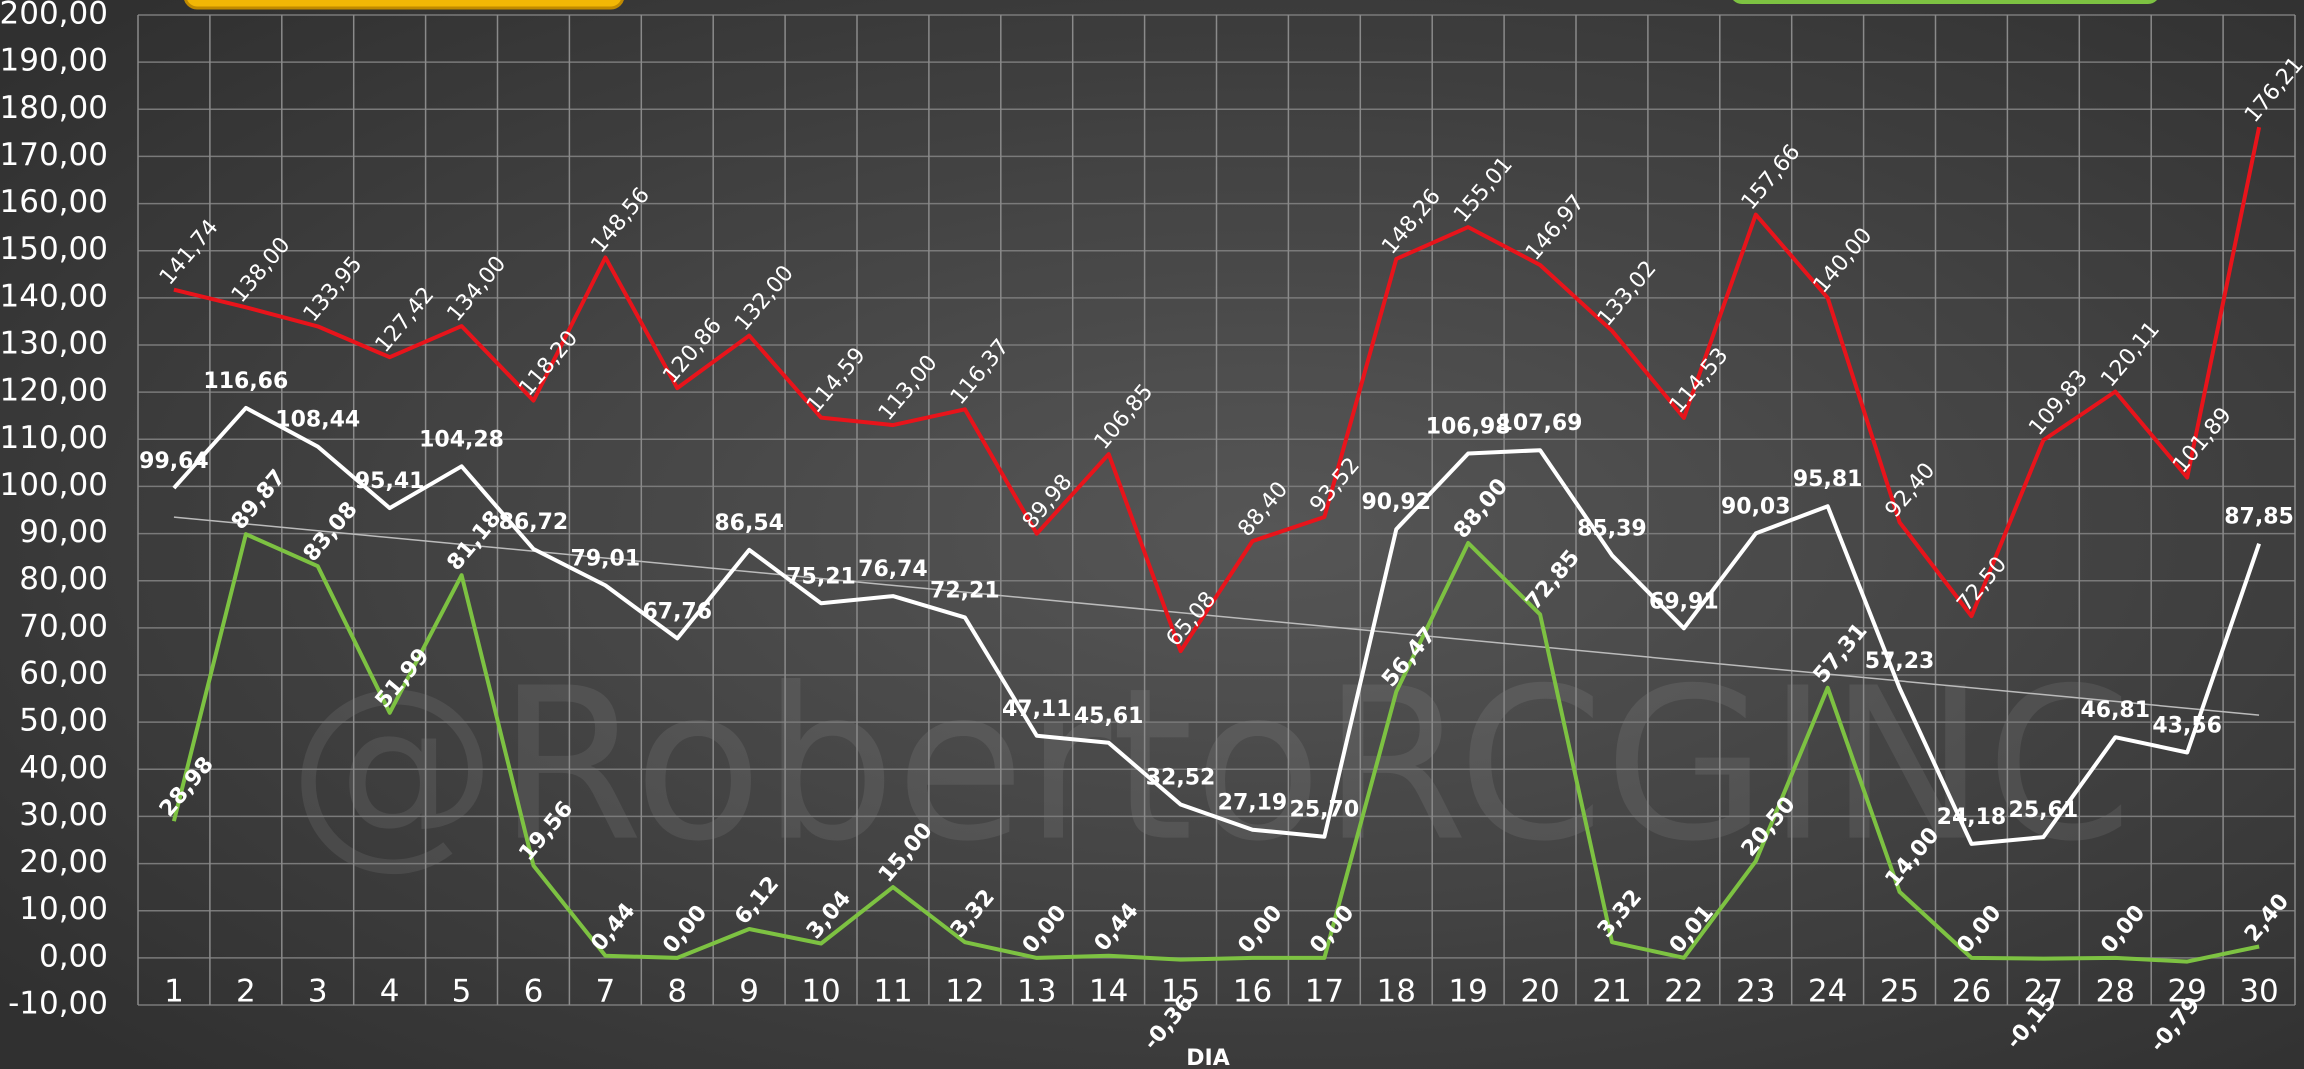  What do you see at coordinates (534, 992) in the screenshot?
I see `x-tick-label: 6` at bounding box center [534, 992].